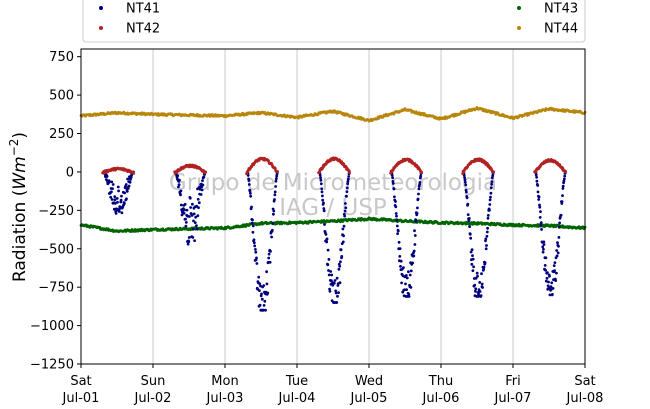 The height and width of the screenshot is (409, 650). What do you see at coordinates (519, 28) in the screenshot?
I see `legend-marker-nt44` at bounding box center [519, 28].